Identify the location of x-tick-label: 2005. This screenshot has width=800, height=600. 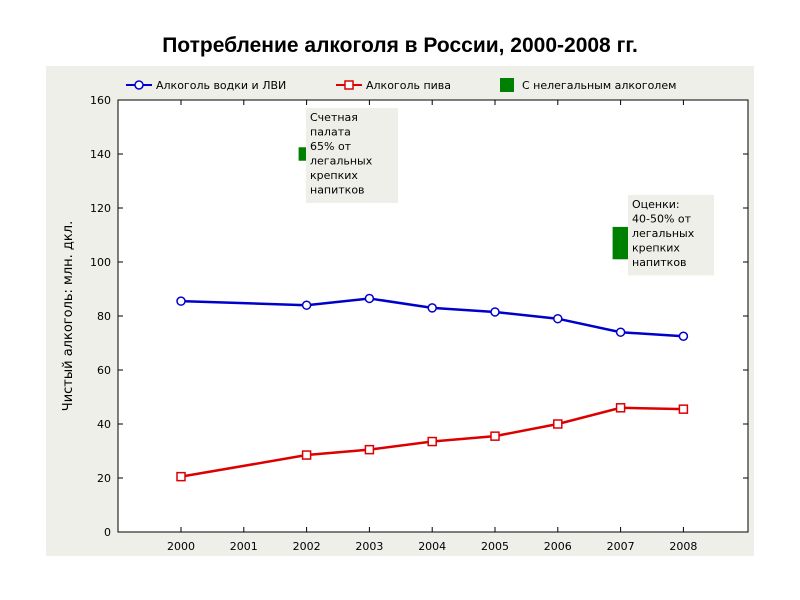
(495, 546).